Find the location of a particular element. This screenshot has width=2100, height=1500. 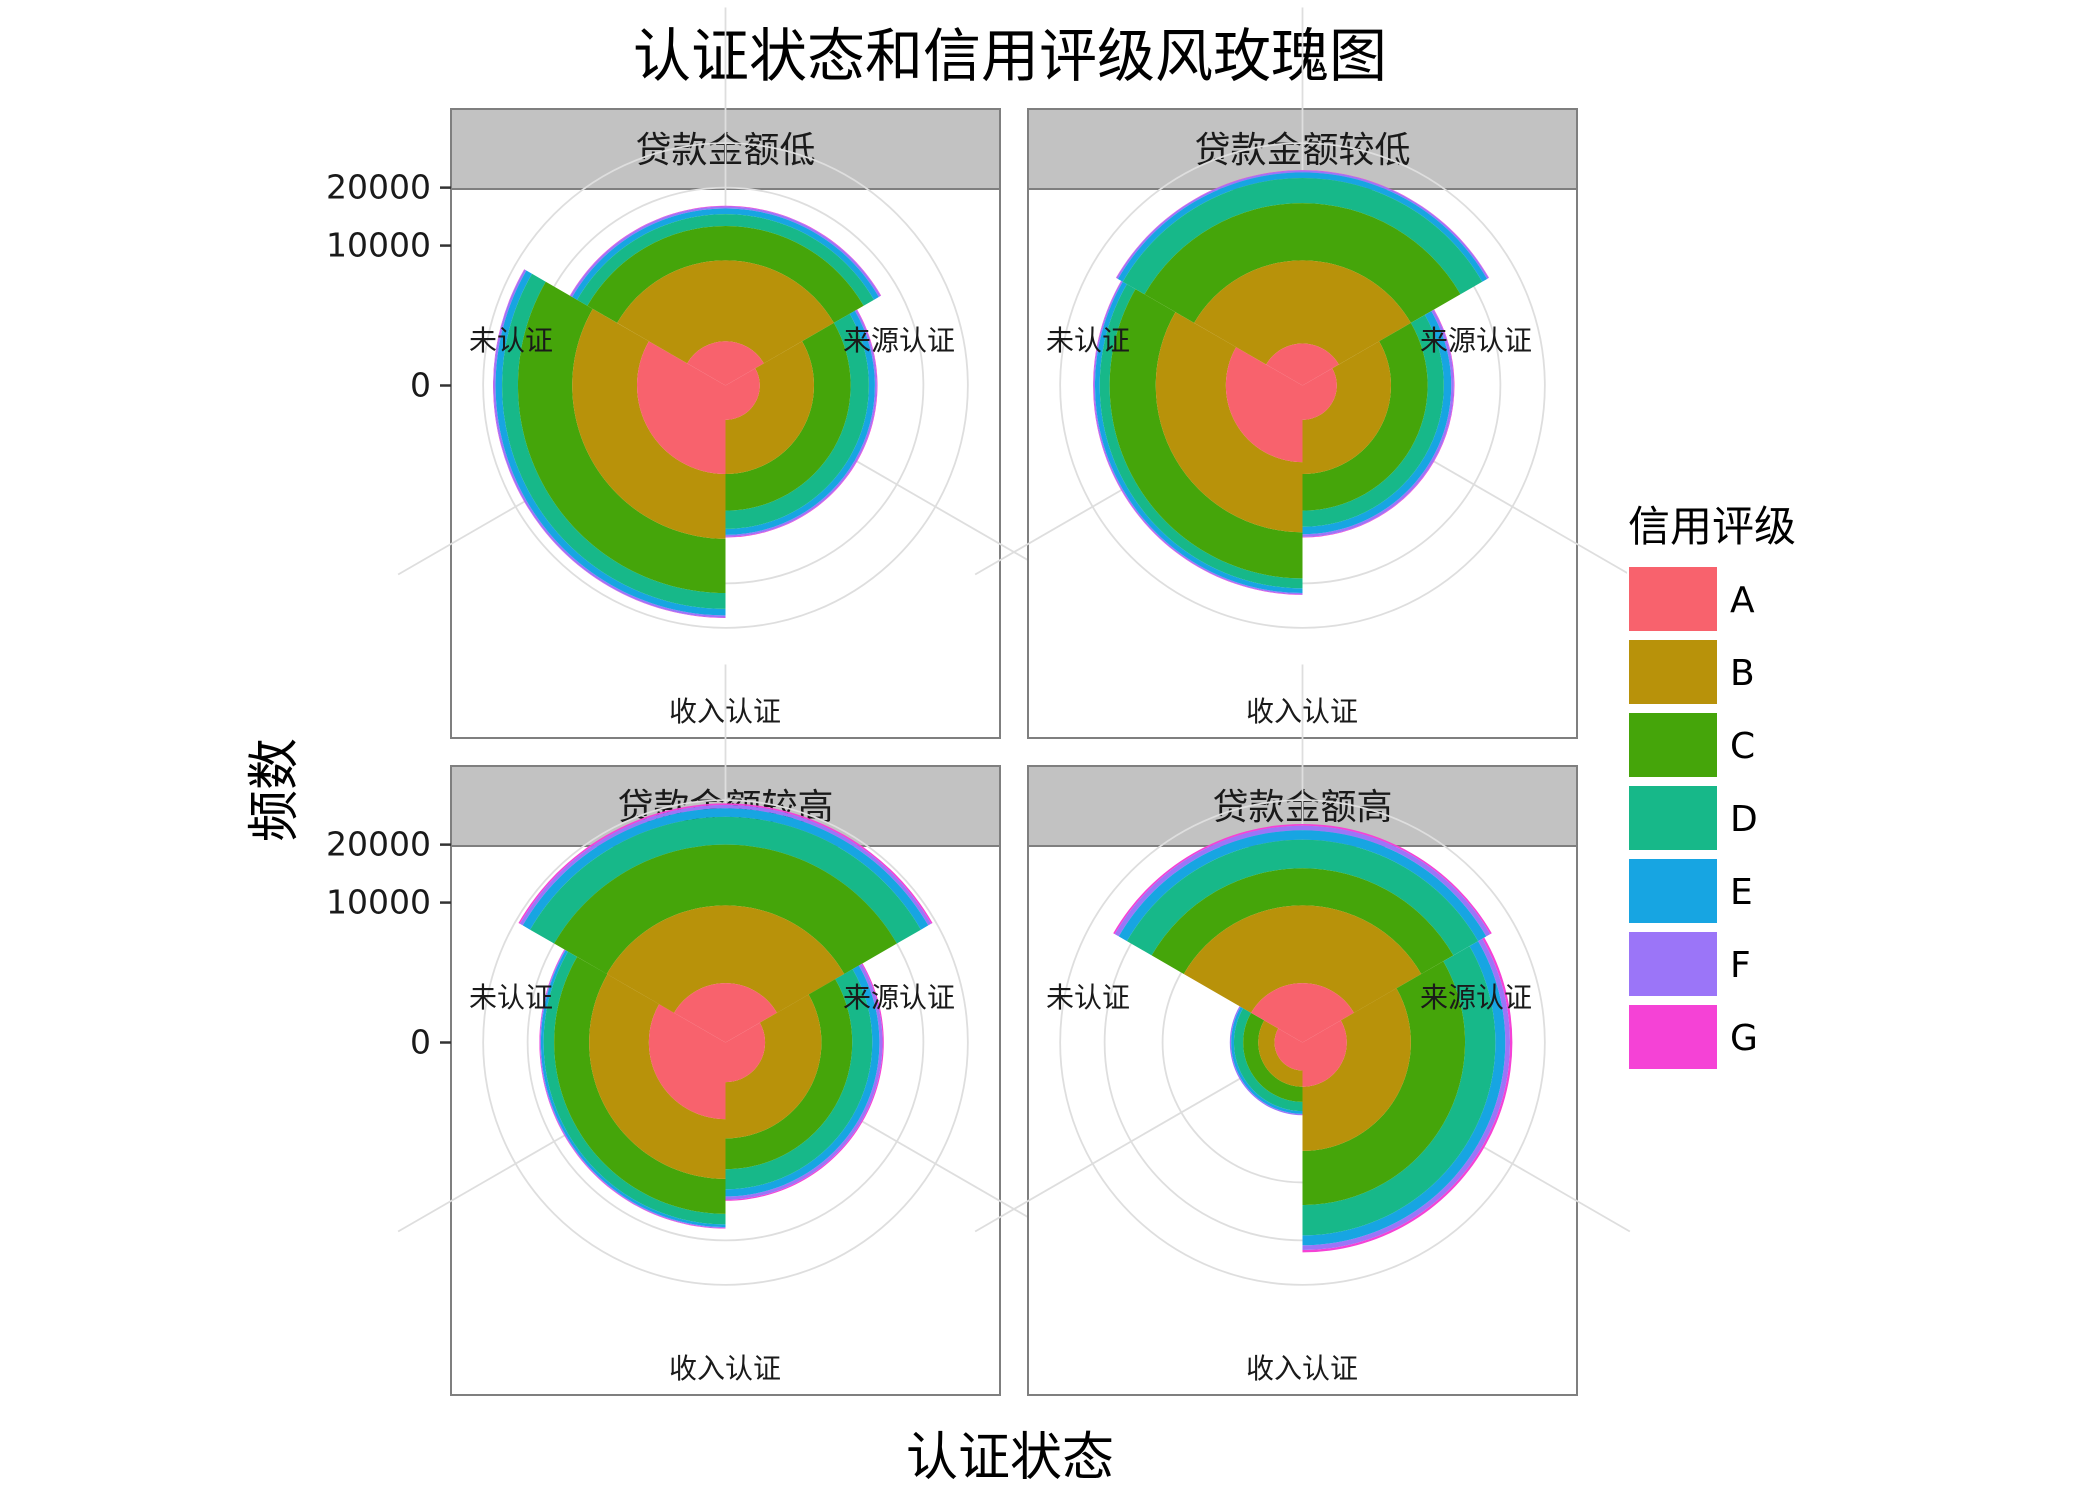

legend-title: 信用评级 is located at coordinates (1712, 526).